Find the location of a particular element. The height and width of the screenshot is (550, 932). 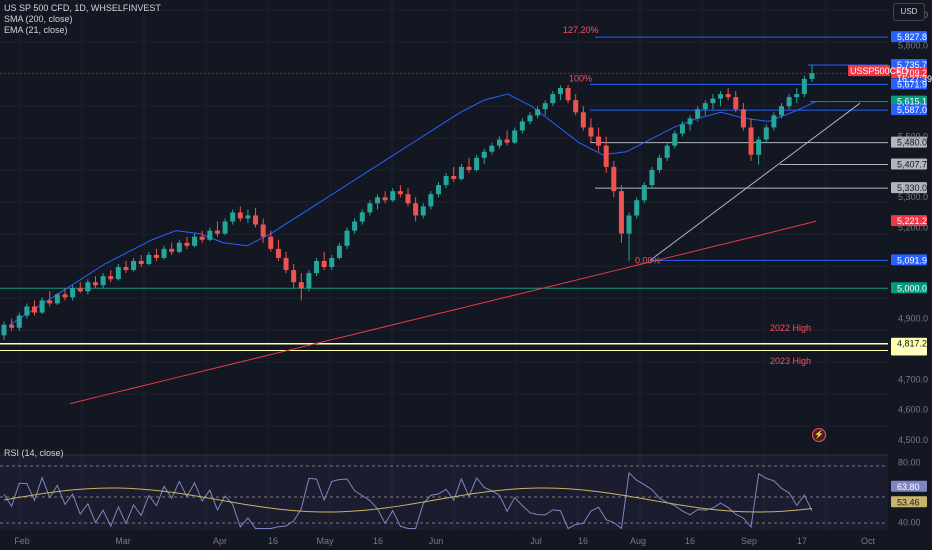

time-tick: Aug is located at coordinates (638, 541).